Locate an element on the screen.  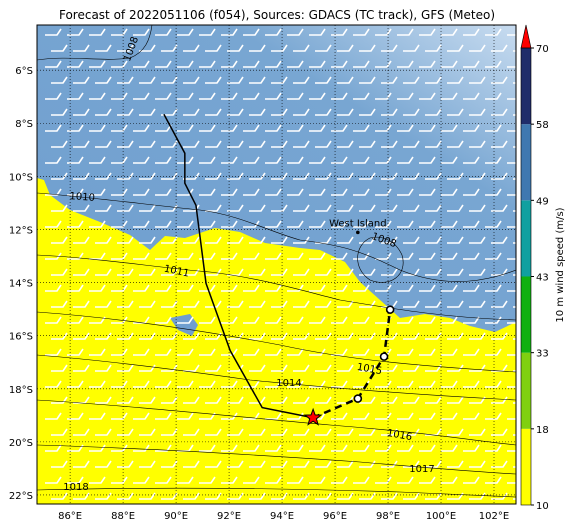
colorbar-tick-label: 33 is located at coordinates (542, 354).